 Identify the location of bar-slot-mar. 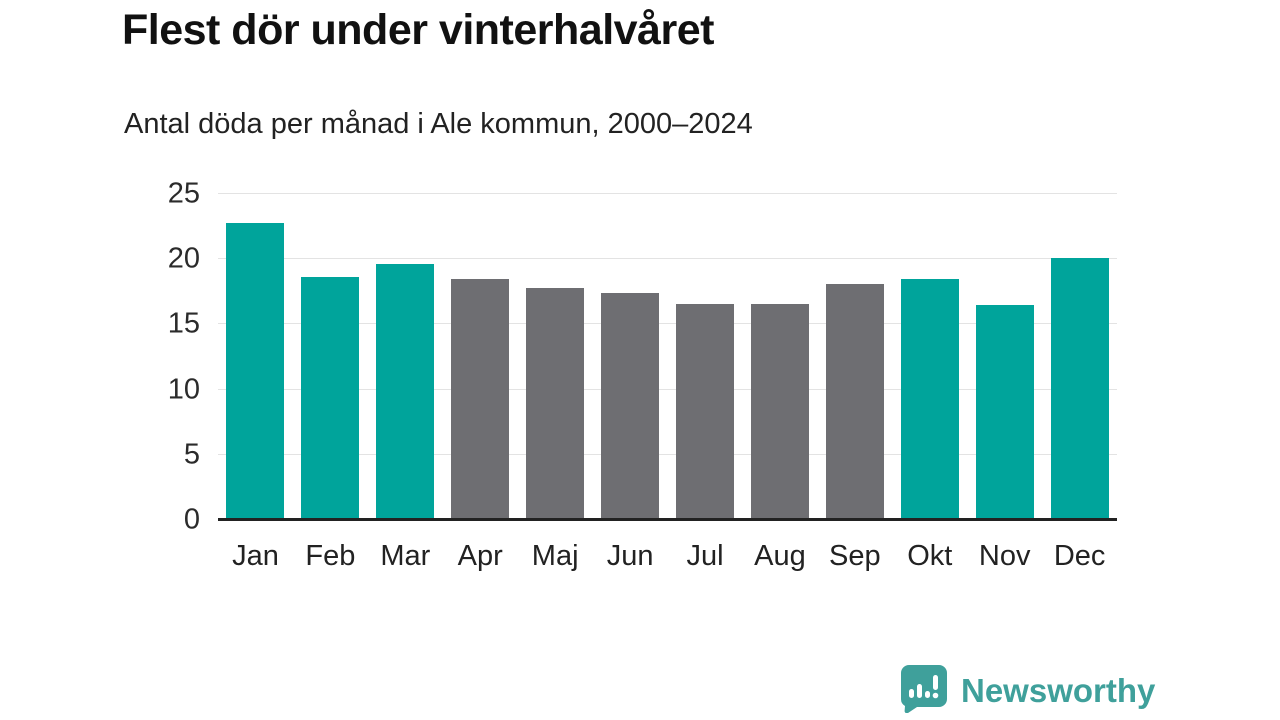
(405, 357).